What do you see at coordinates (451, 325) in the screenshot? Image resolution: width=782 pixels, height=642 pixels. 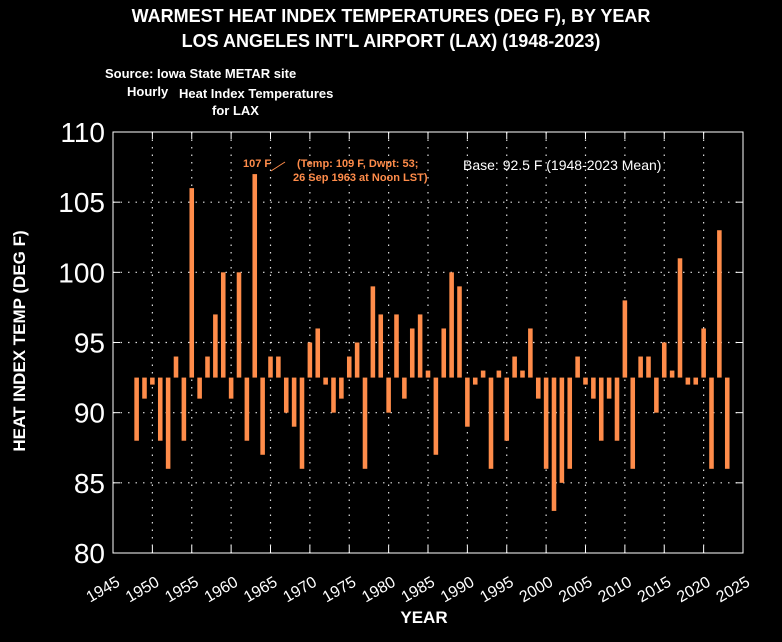 I see `bar-1988` at bounding box center [451, 325].